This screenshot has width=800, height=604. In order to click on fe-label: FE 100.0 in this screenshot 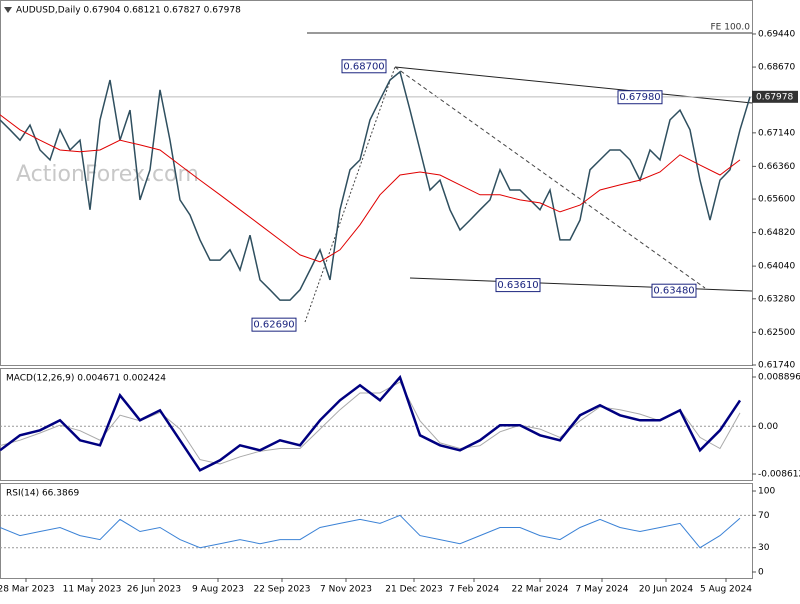, I will do `click(731, 28)`.